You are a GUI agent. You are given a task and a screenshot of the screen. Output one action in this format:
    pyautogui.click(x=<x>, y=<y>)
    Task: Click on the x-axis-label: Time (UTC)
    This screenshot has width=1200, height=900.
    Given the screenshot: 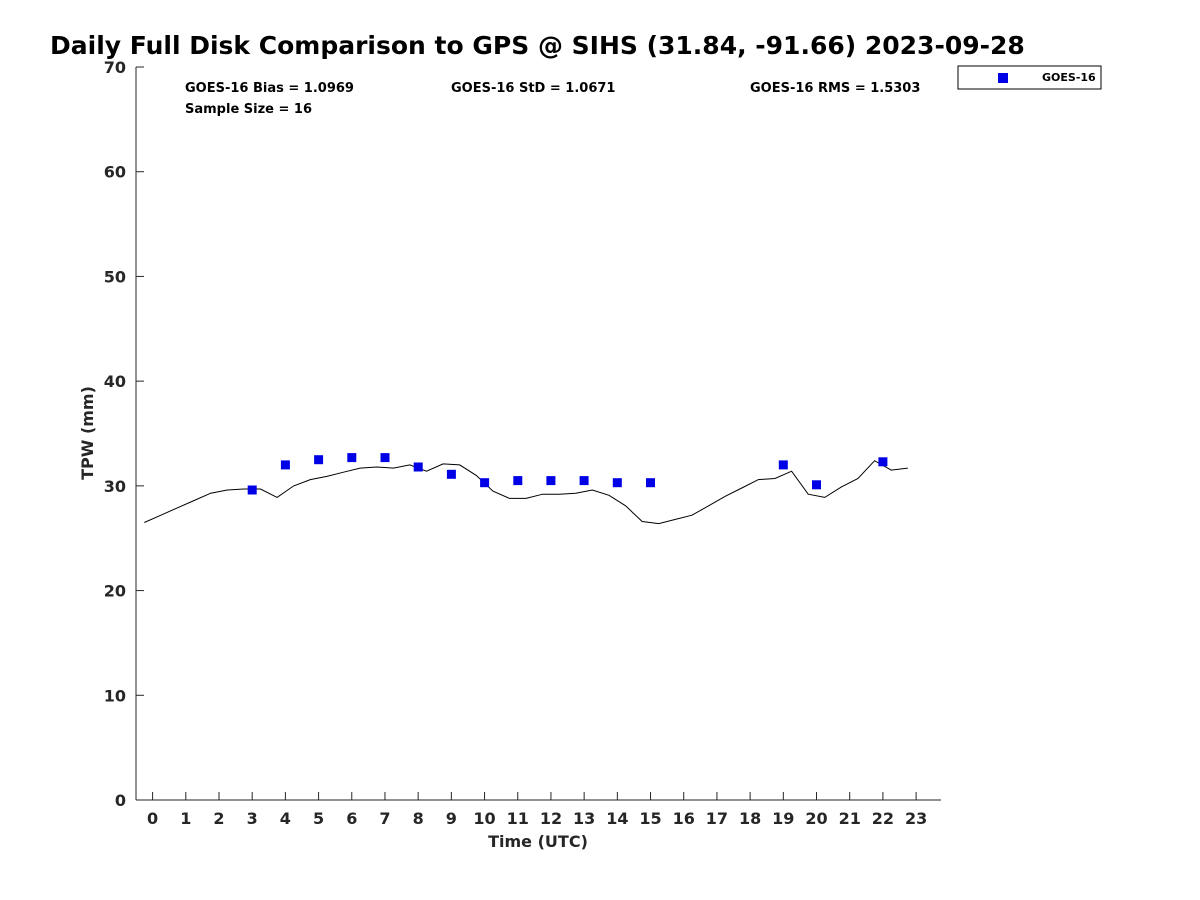 What is the action you would take?
    pyautogui.click(x=538, y=841)
    